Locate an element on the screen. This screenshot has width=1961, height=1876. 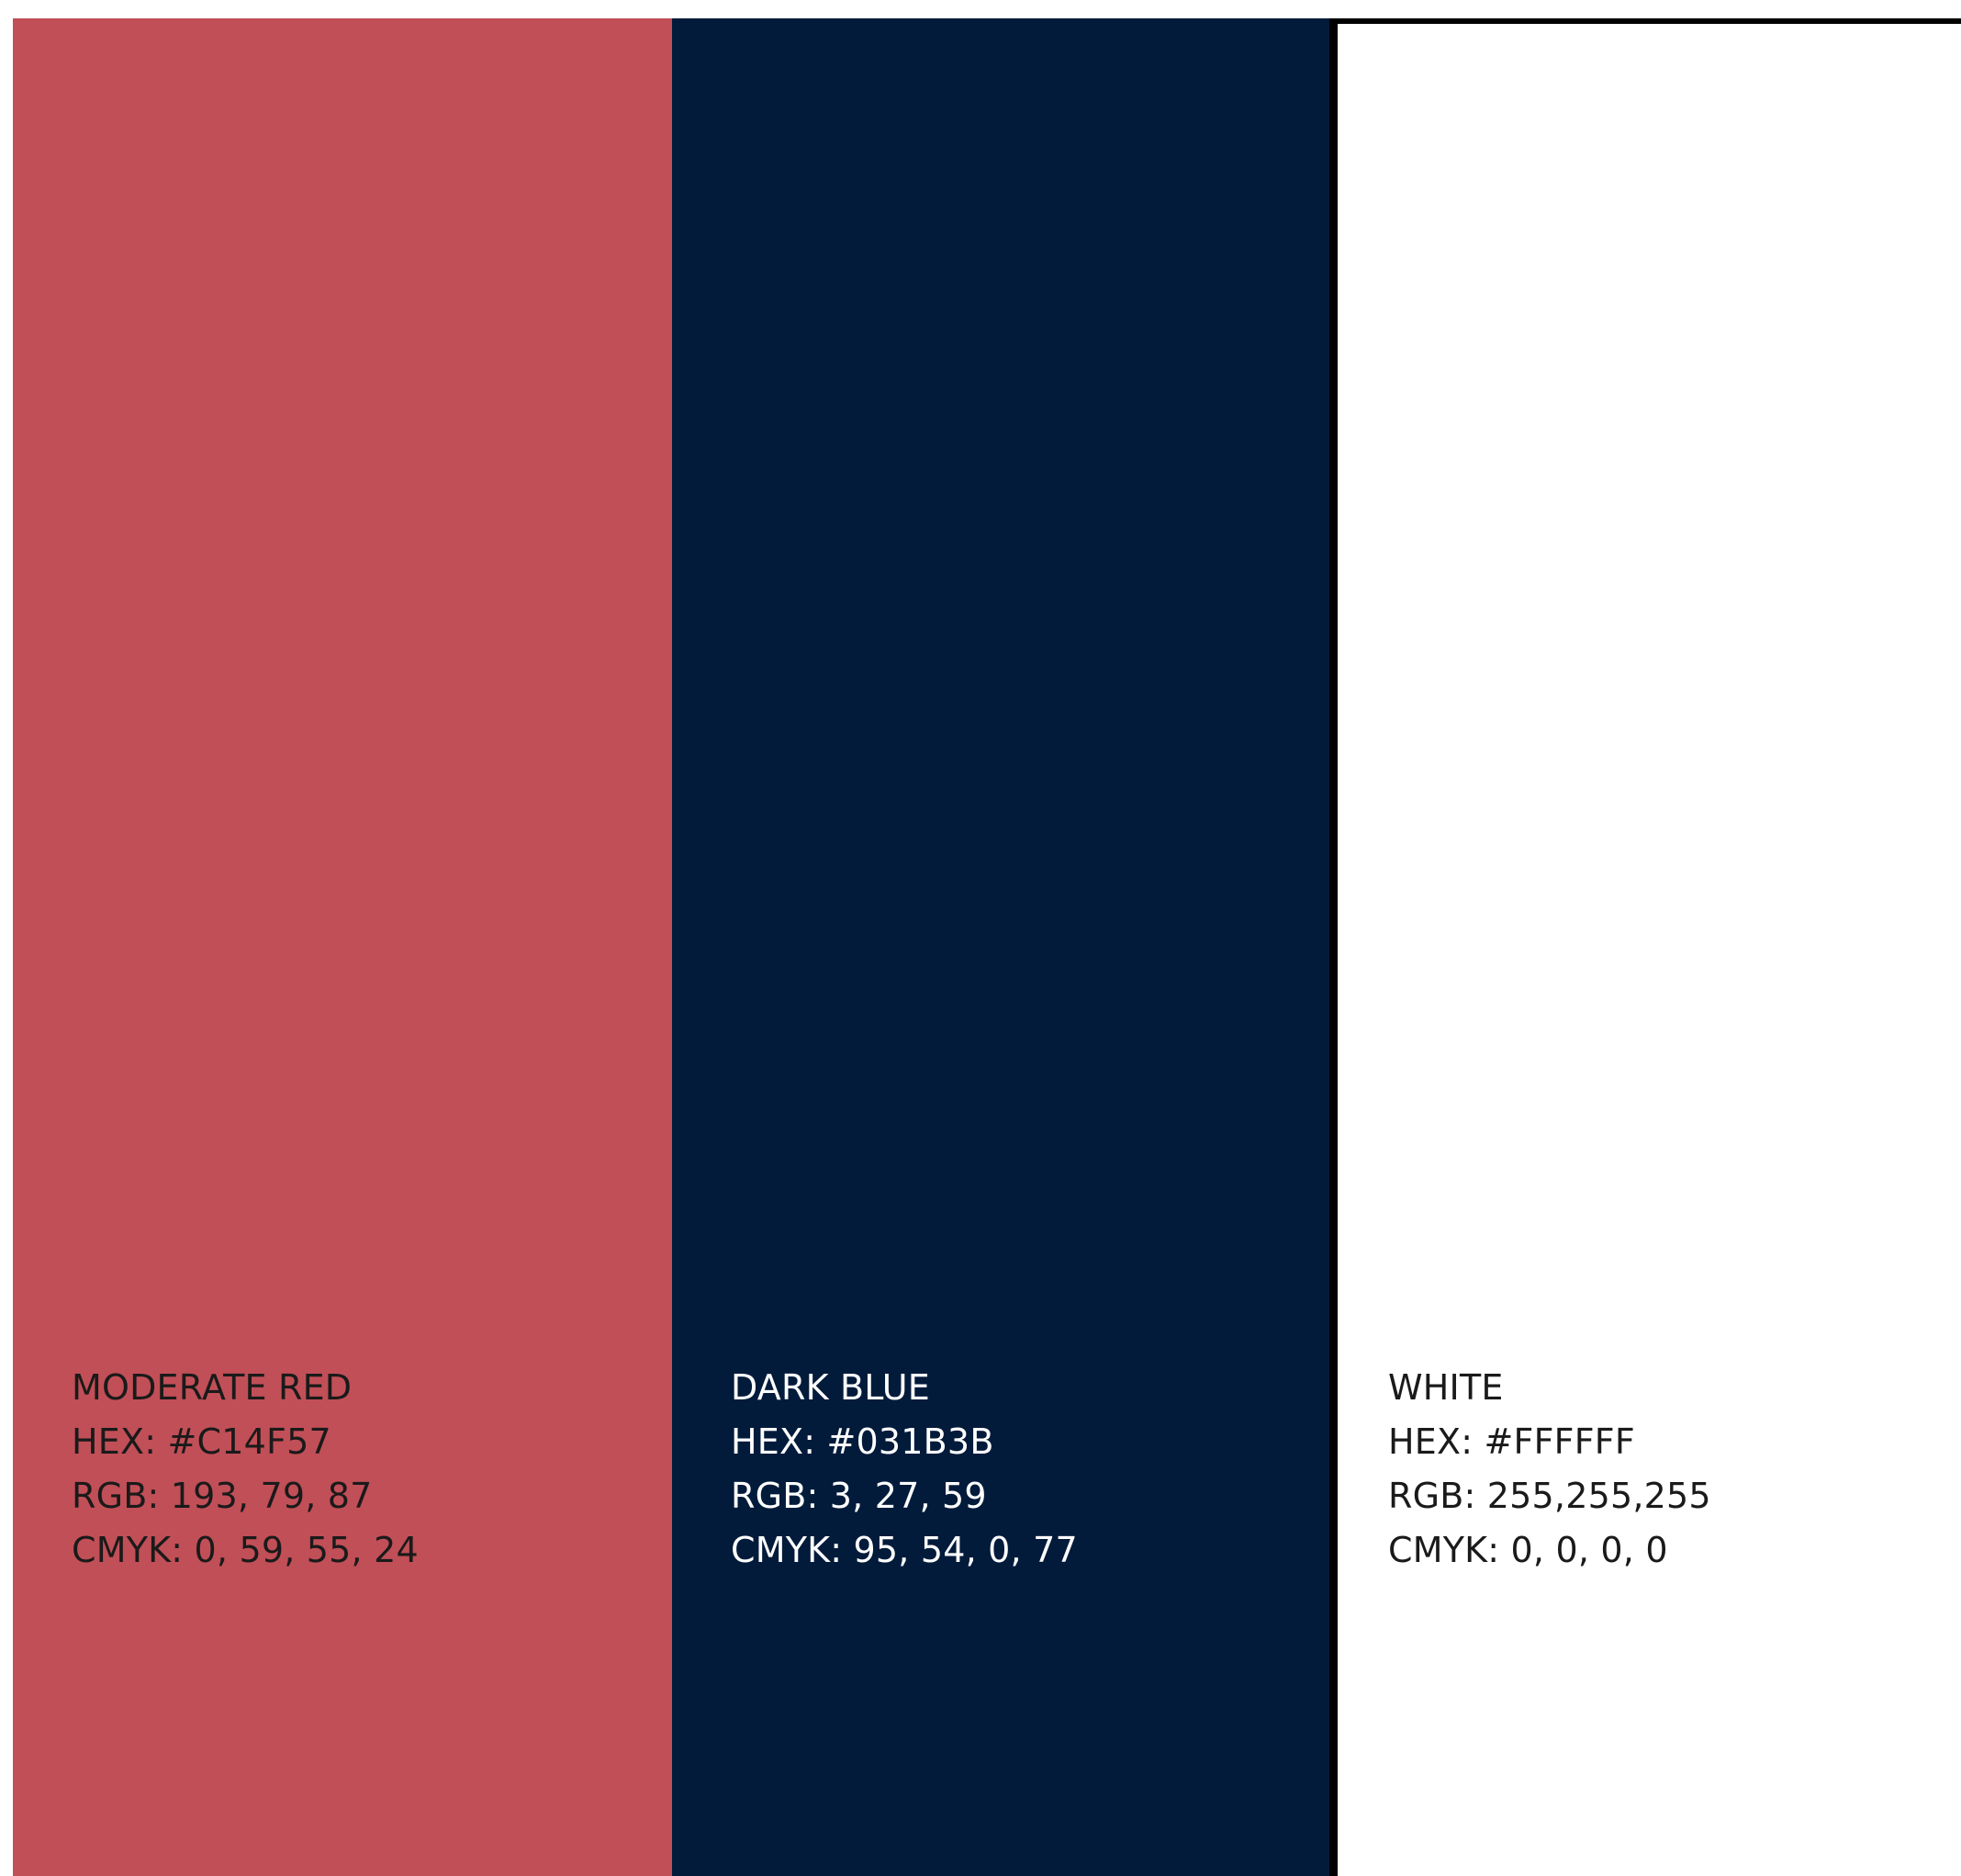
swatch-rgb: RGB: 255,255,255 is located at coordinates (1549, 1496).